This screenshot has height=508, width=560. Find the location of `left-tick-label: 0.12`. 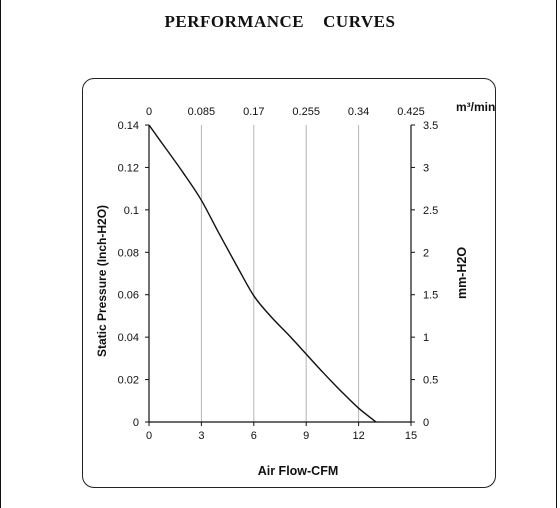

left-tick-label: 0.12 is located at coordinates (128, 168).